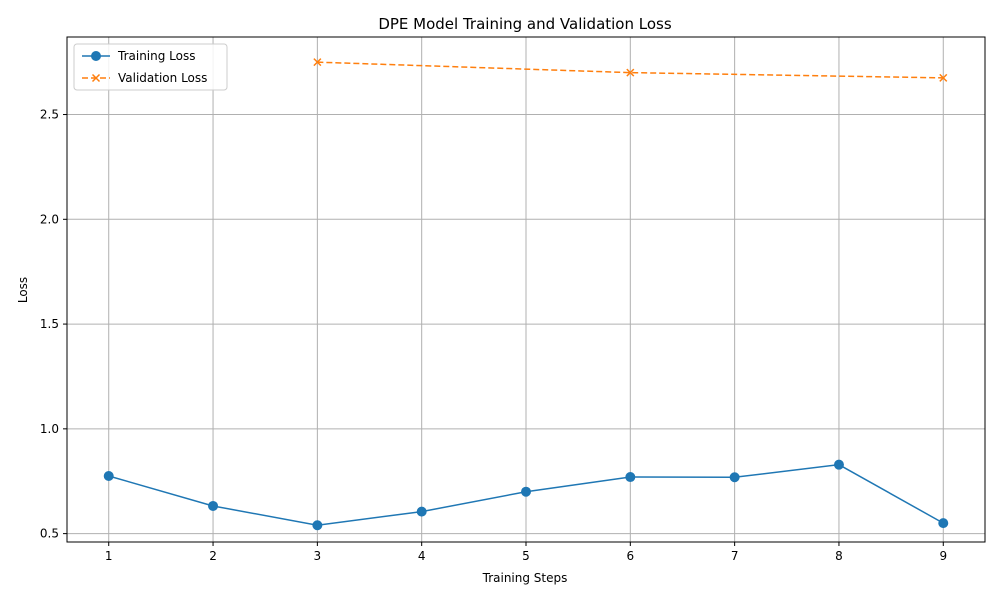 This screenshot has height=600, width=1000. What do you see at coordinates (630, 556) in the screenshot?
I see `x-tick-label: 6` at bounding box center [630, 556].